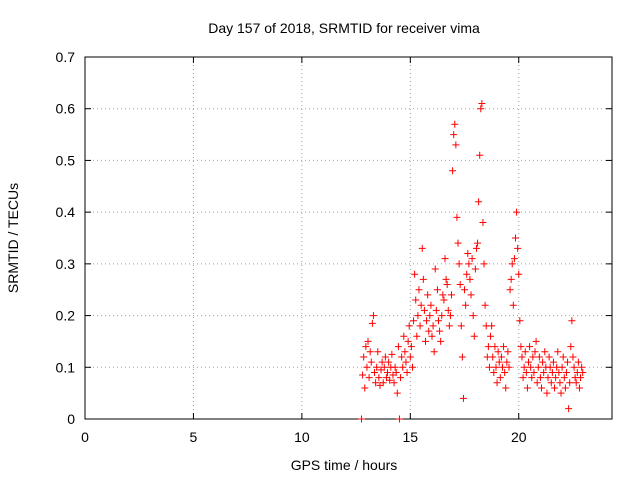 The image size is (640, 485). I want to click on x-tick-label: 20, so click(519, 437).